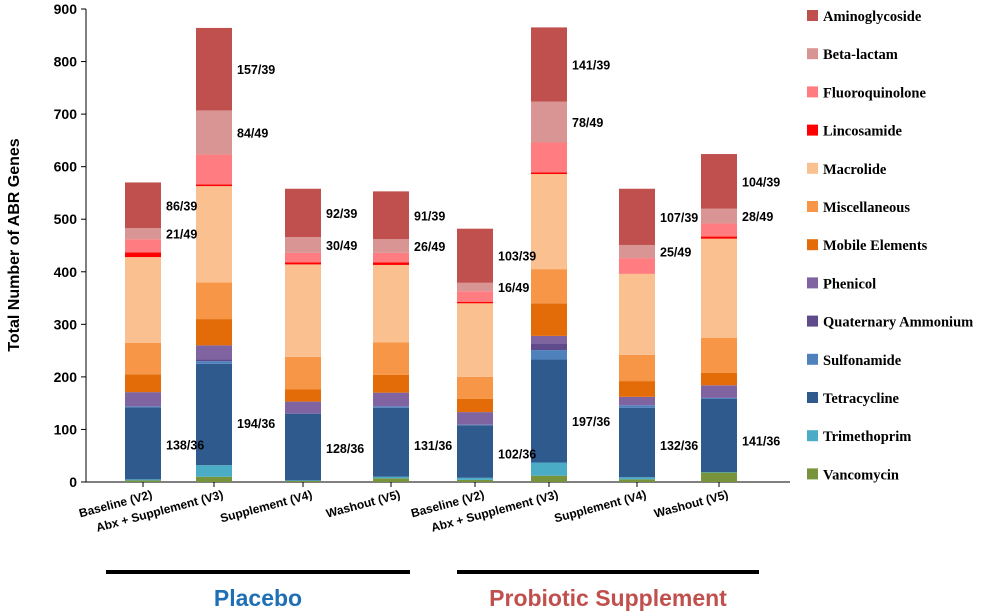  I want to click on y-tick-label: 200, so click(66, 377).